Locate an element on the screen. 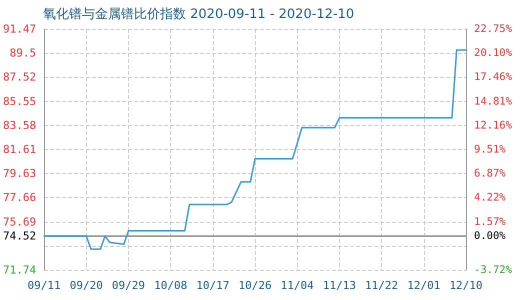  y-tick-label: 83.58 is located at coordinates (19, 125).